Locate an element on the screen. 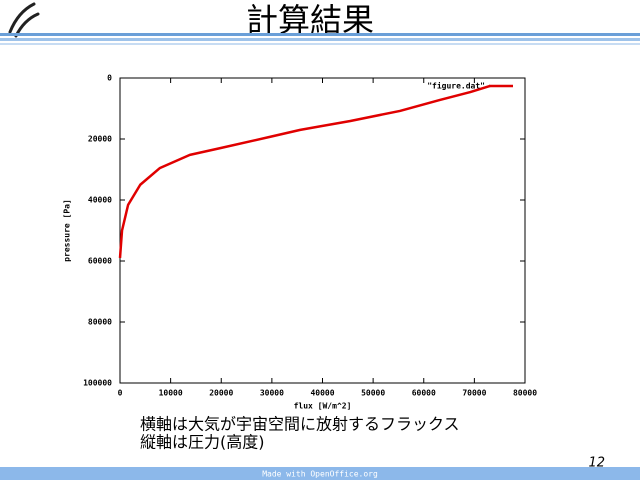 The image size is (640, 480). y-tick-label: 0 is located at coordinates (109, 78).